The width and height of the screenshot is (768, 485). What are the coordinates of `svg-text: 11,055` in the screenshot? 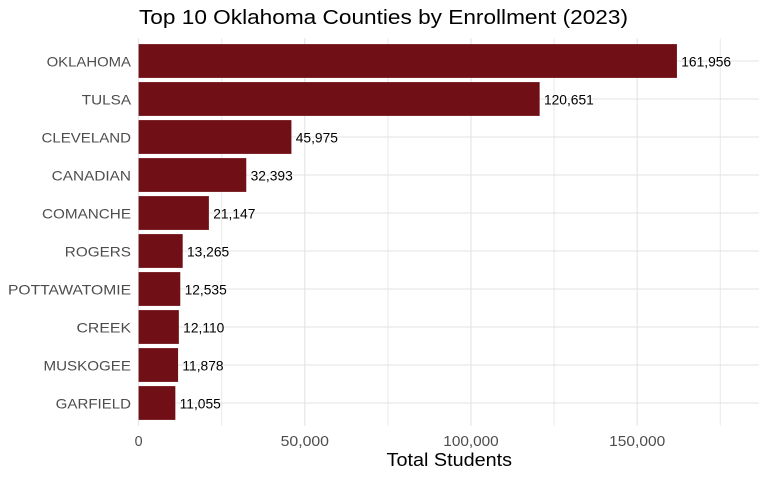 It's located at (201, 404).